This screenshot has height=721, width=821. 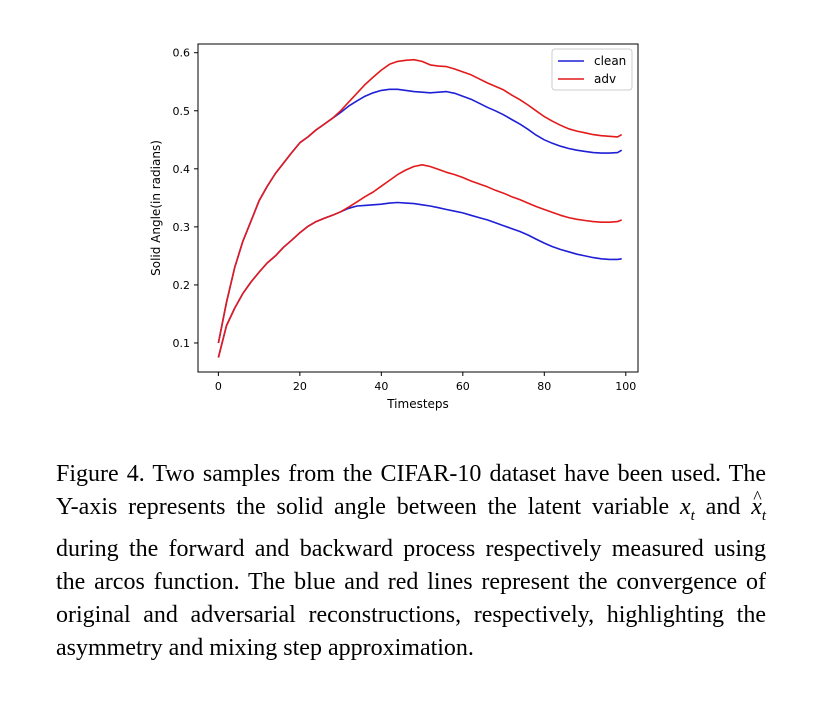 What do you see at coordinates (182, 285) in the screenshot?
I see `y-tick-label: 0.2` at bounding box center [182, 285].